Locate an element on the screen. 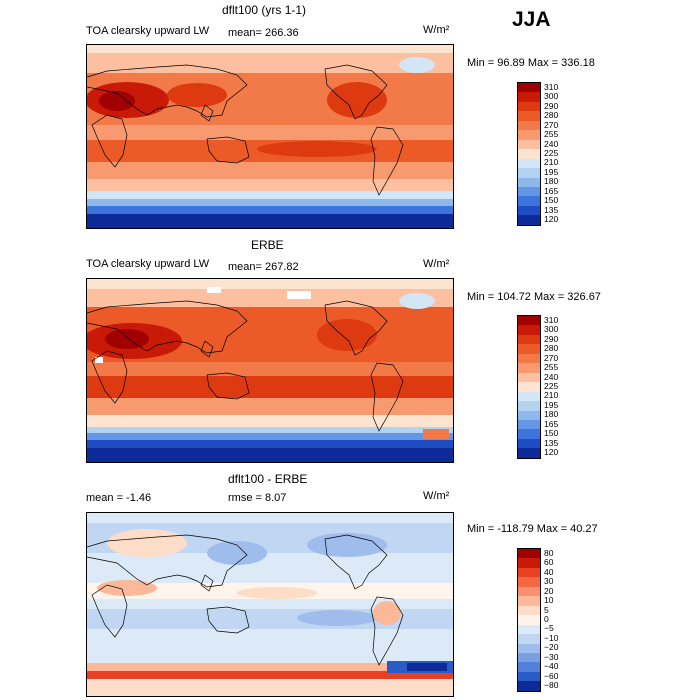 The width and height of the screenshot is (700, 700). colorbar-level-label: −40 is located at coordinates (551, 666).